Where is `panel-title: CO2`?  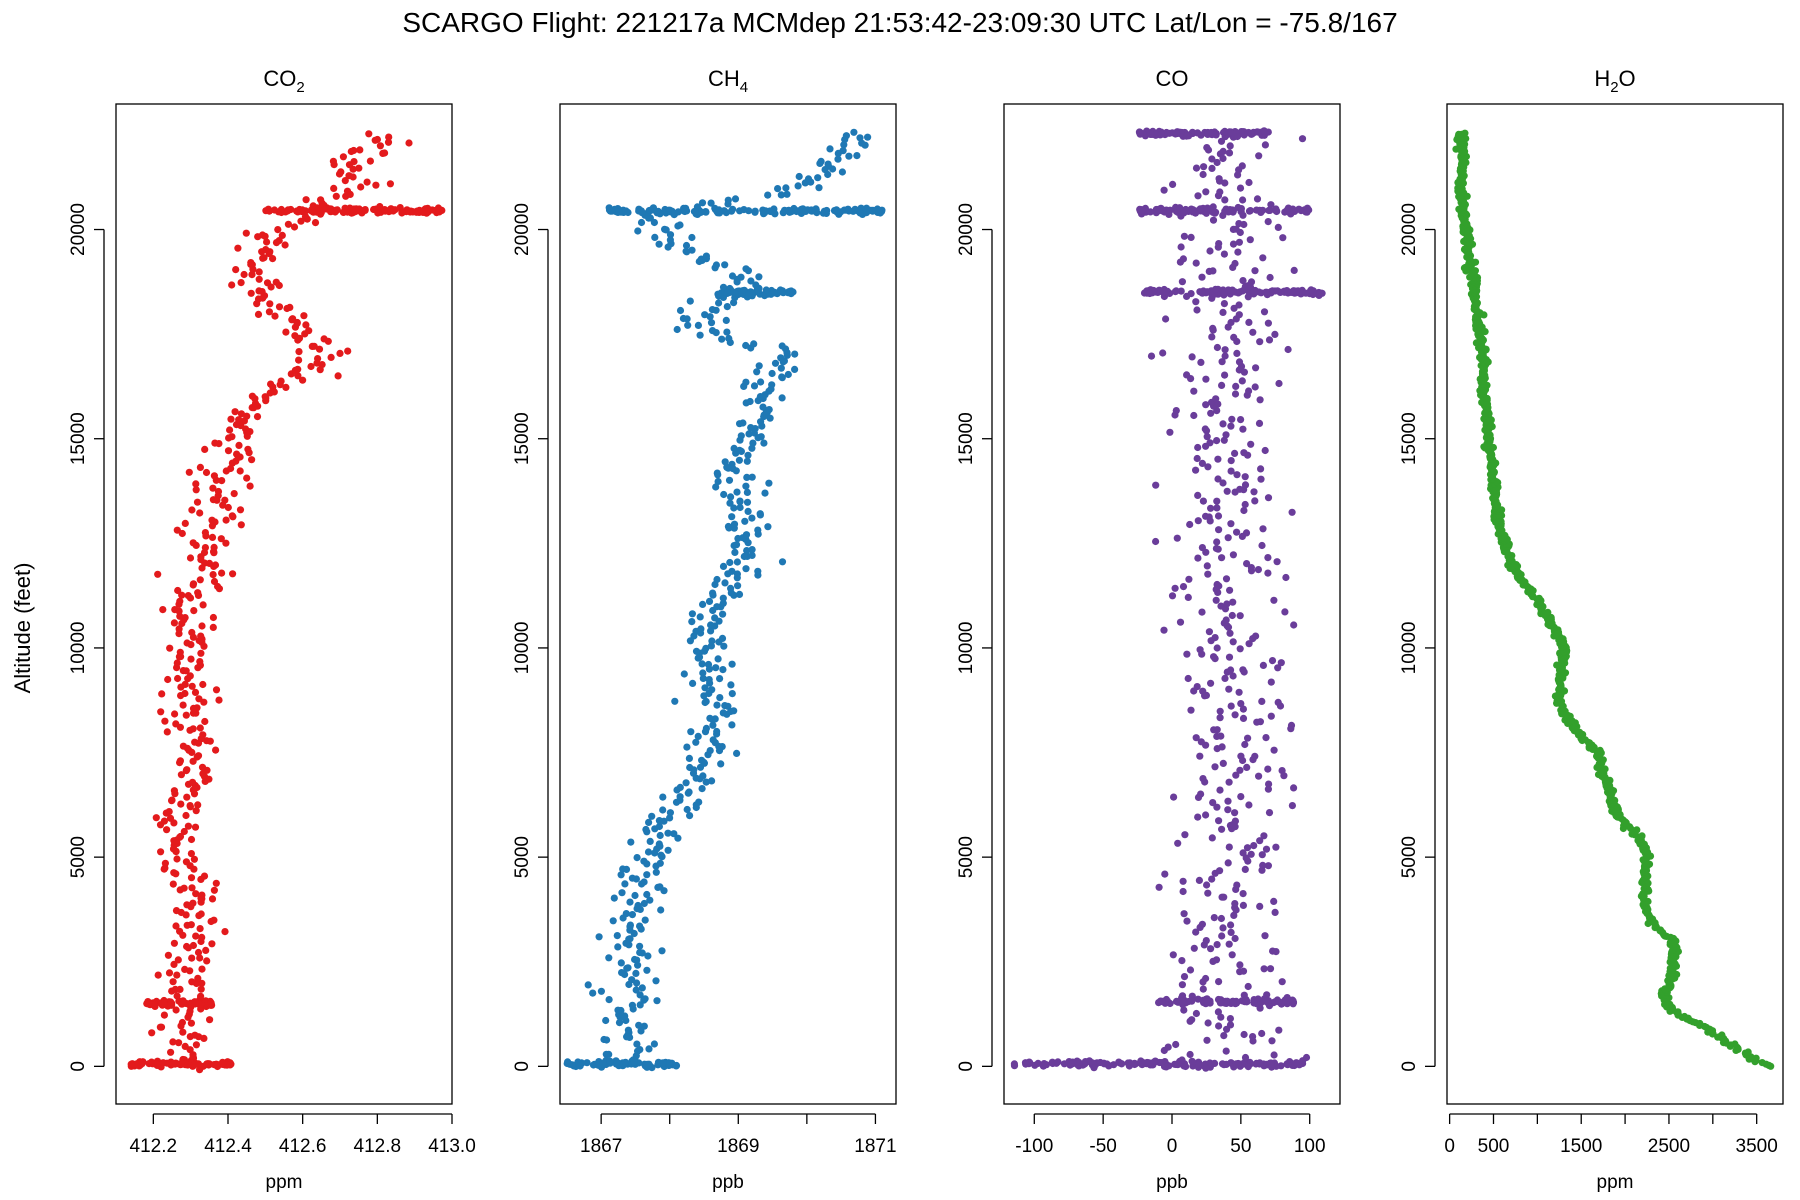 panel-title: CO2 is located at coordinates (283, 81).